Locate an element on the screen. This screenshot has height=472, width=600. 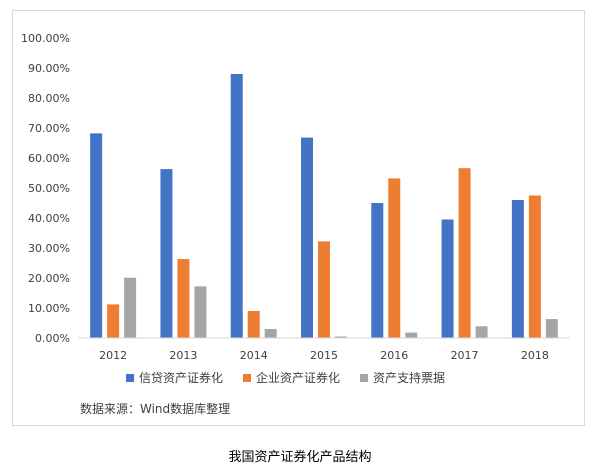
legend-label-1: 信贷资产证券化 is located at coordinates (181, 377).